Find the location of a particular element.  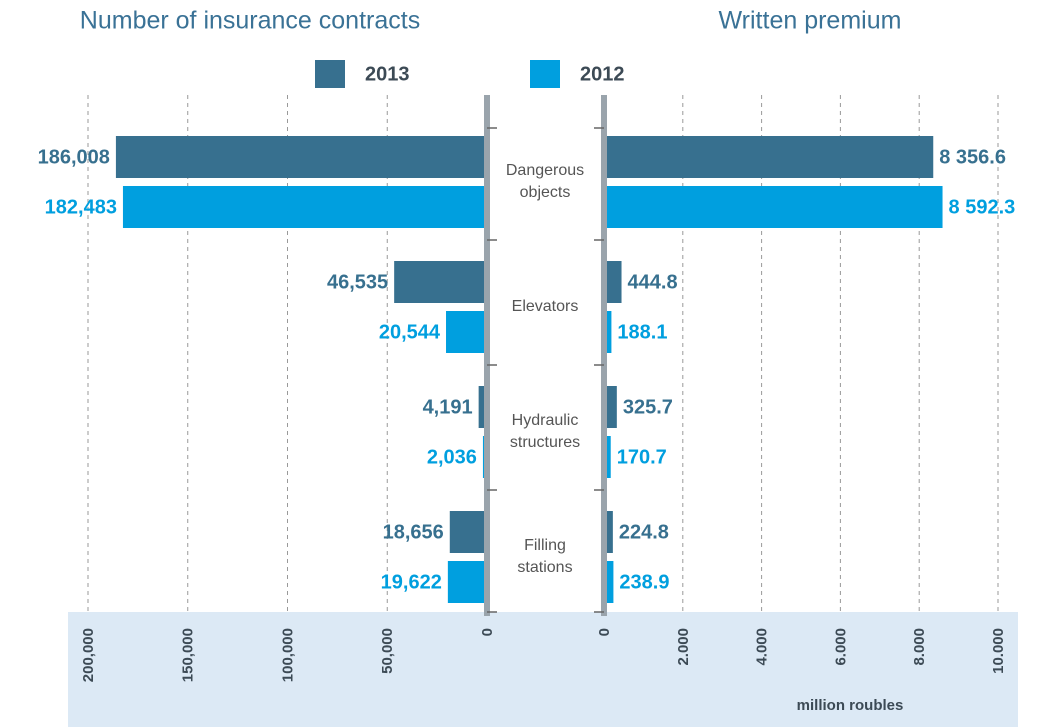

panel-title: Written premium is located at coordinates (810, 21).